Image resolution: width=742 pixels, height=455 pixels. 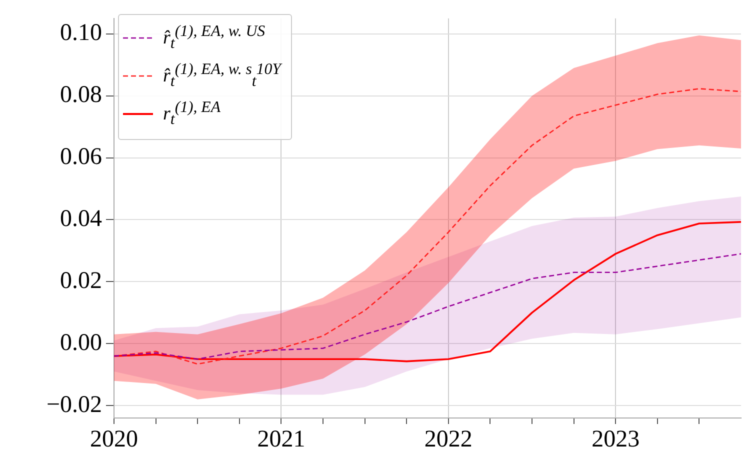 What do you see at coordinates (81, 219) in the screenshot?
I see `y-tick-label: 0.04` at bounding box center [81, 219].